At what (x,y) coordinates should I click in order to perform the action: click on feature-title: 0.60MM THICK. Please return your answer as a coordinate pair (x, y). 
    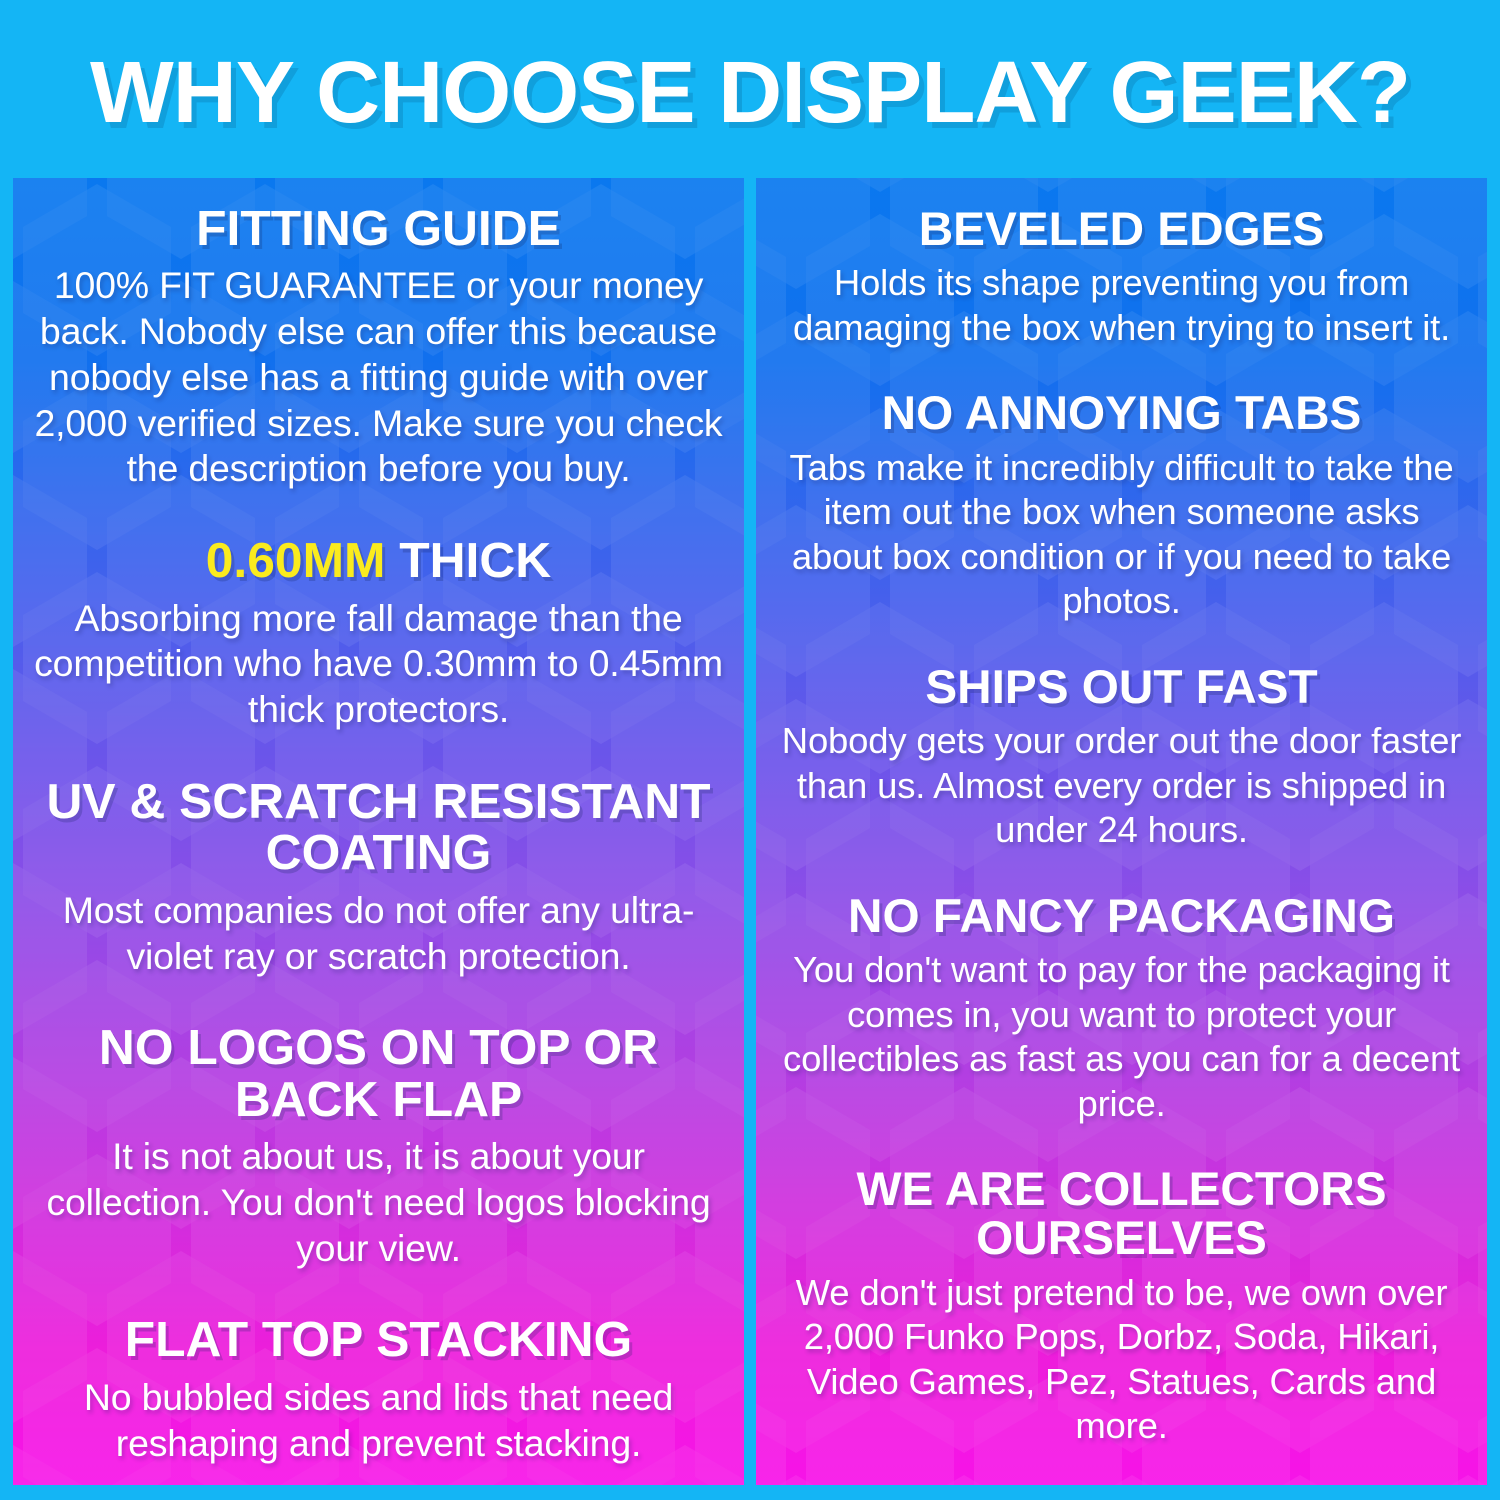
    Looking at the image, I should click on (378, 561).